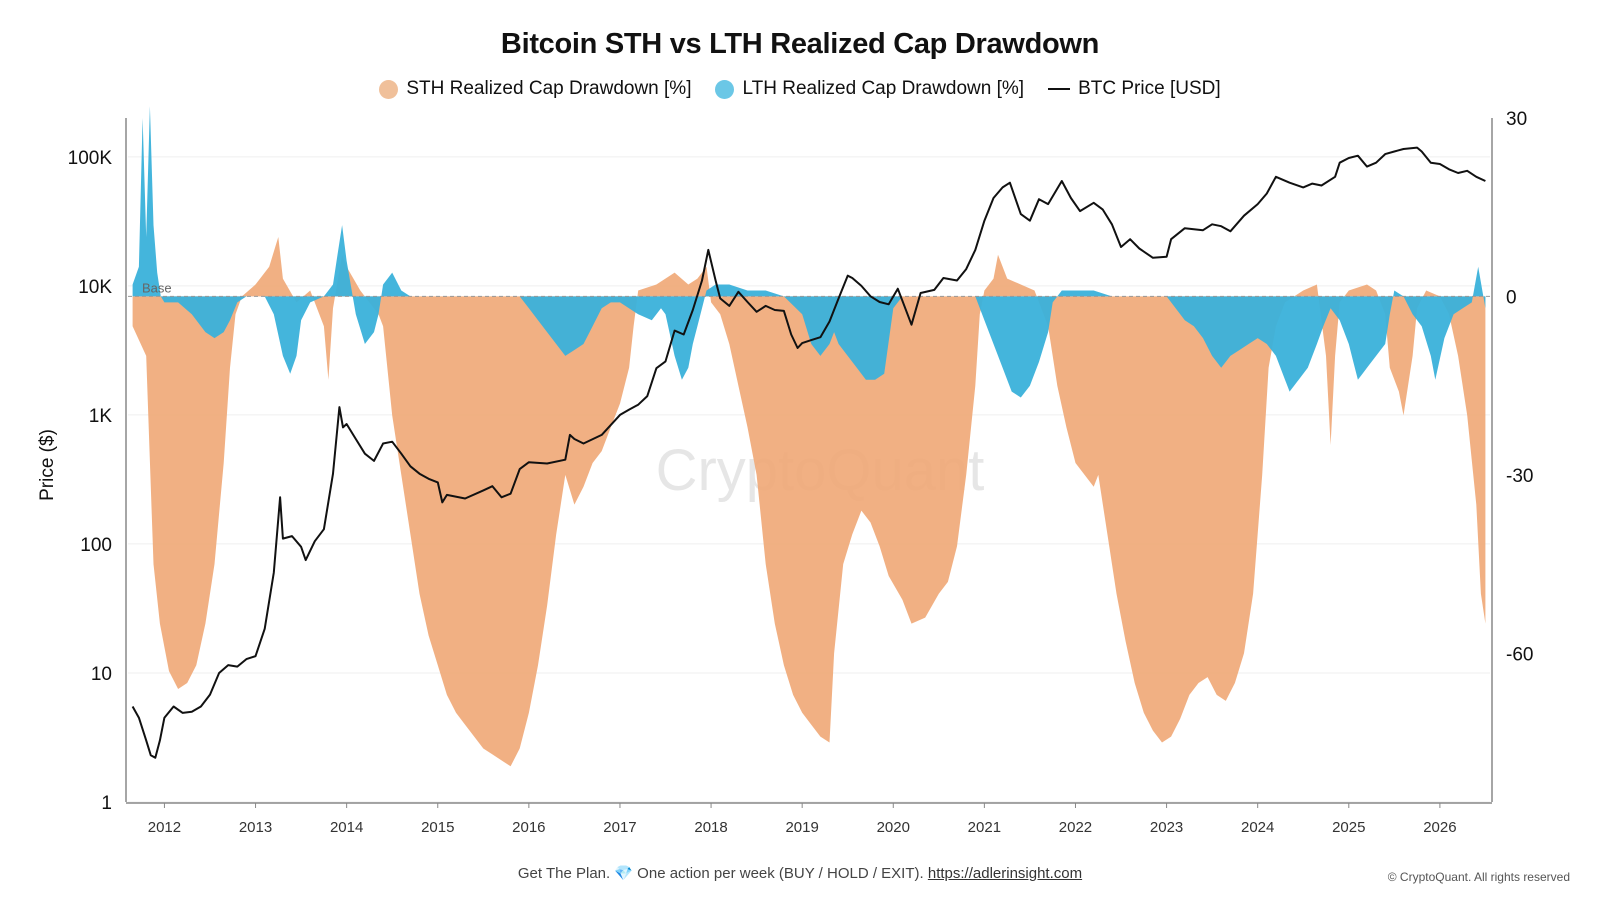 This screenshot has height=900, width=1600. What do you see at coordinates (1005, 873) in the screenshot?
I see `footer-link: https://adlerinsight.com` at bounding box center [1005, 873].